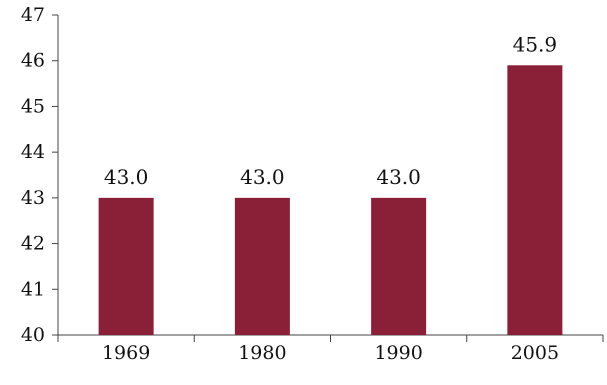 This screenshot has width=607, height=385. I want to click on data-label: 45.9, so click(535, 44).